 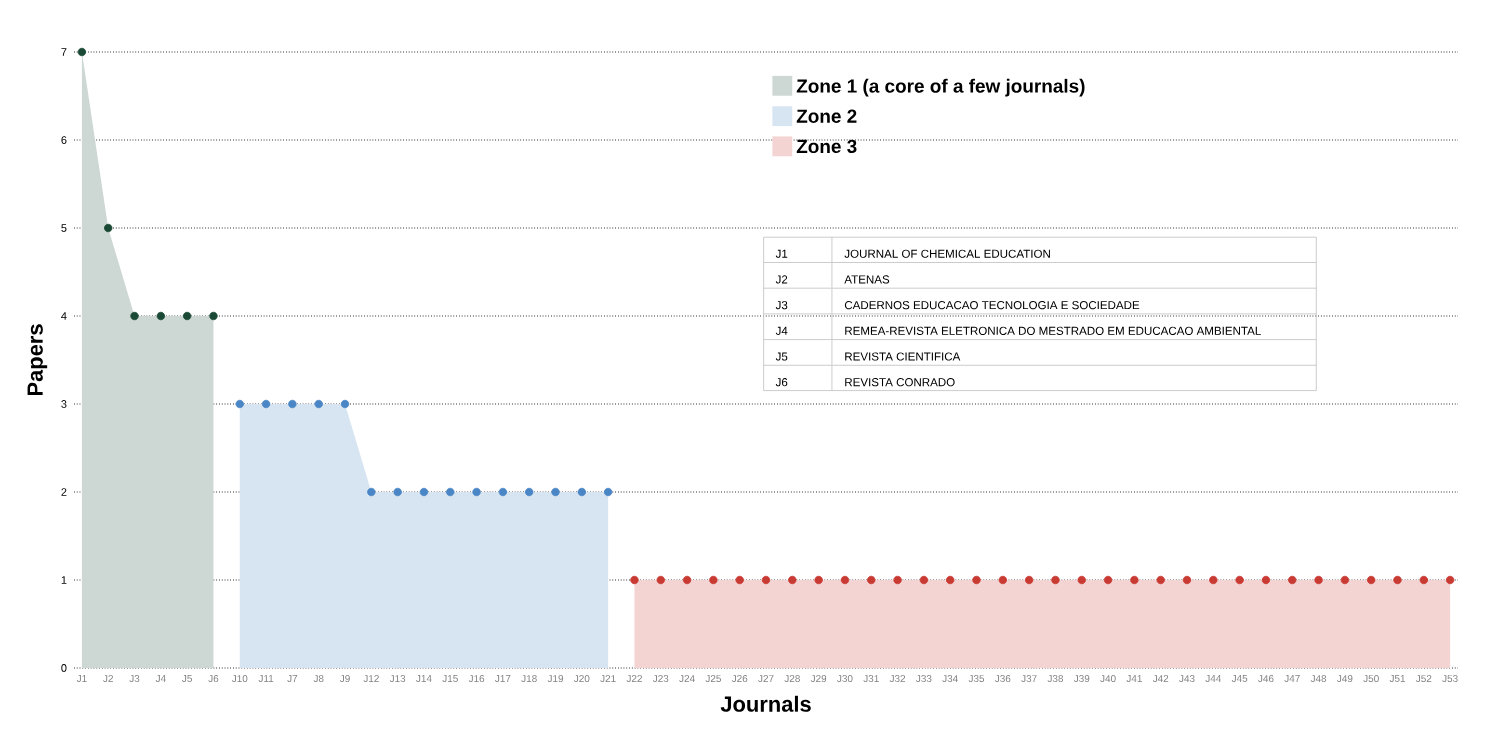 I want to click on y-axis-title: Papers, so click(x=37, y=360).